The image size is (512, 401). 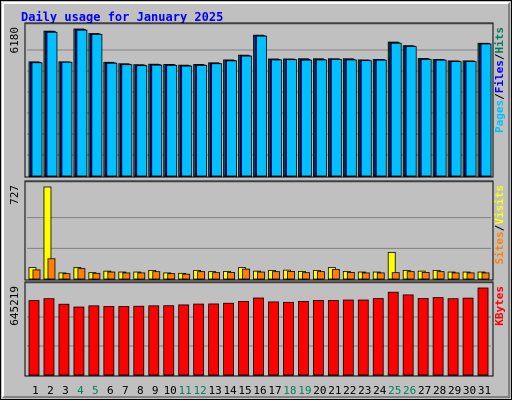 What do you see at coordinates (499, 306) in the screenshot?
I see `legend-entry: KBytes` at bounding box center [499, 306].